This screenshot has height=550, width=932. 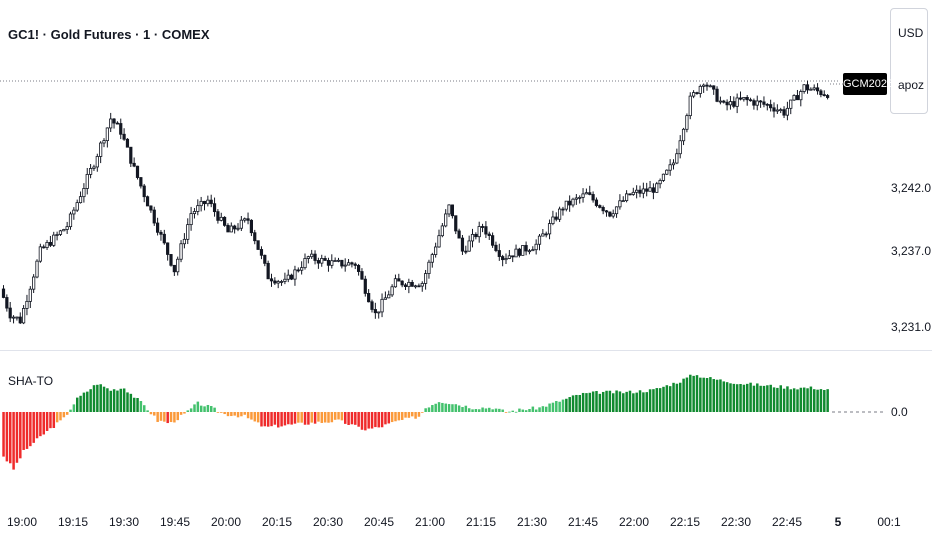 I want to click on indicator-title: SHA-TO, so click(x=31, y=381).